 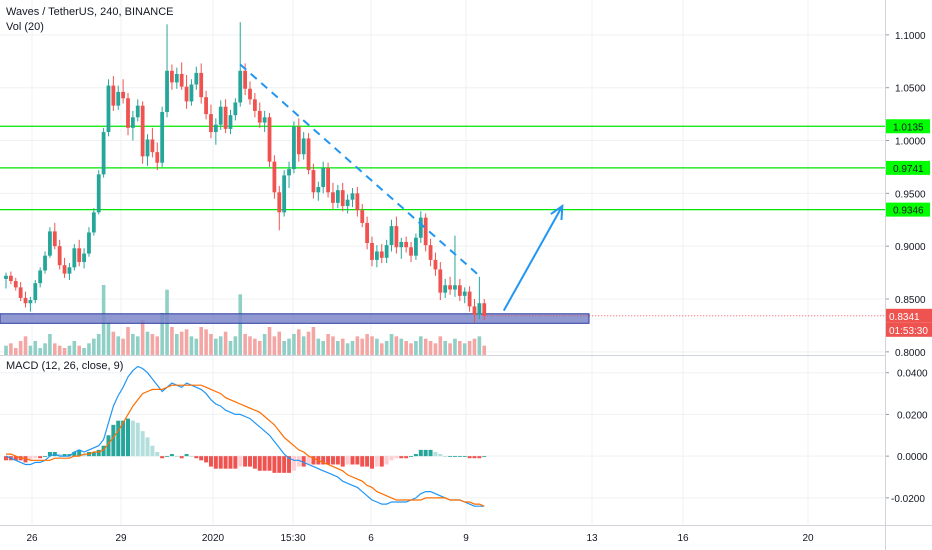 I want to click on level-price-tag, so click(x=908, y=209).